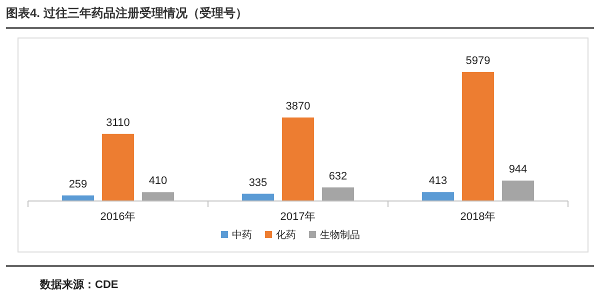  I want to click on legend-label: 生物制品, so click(340, 235).